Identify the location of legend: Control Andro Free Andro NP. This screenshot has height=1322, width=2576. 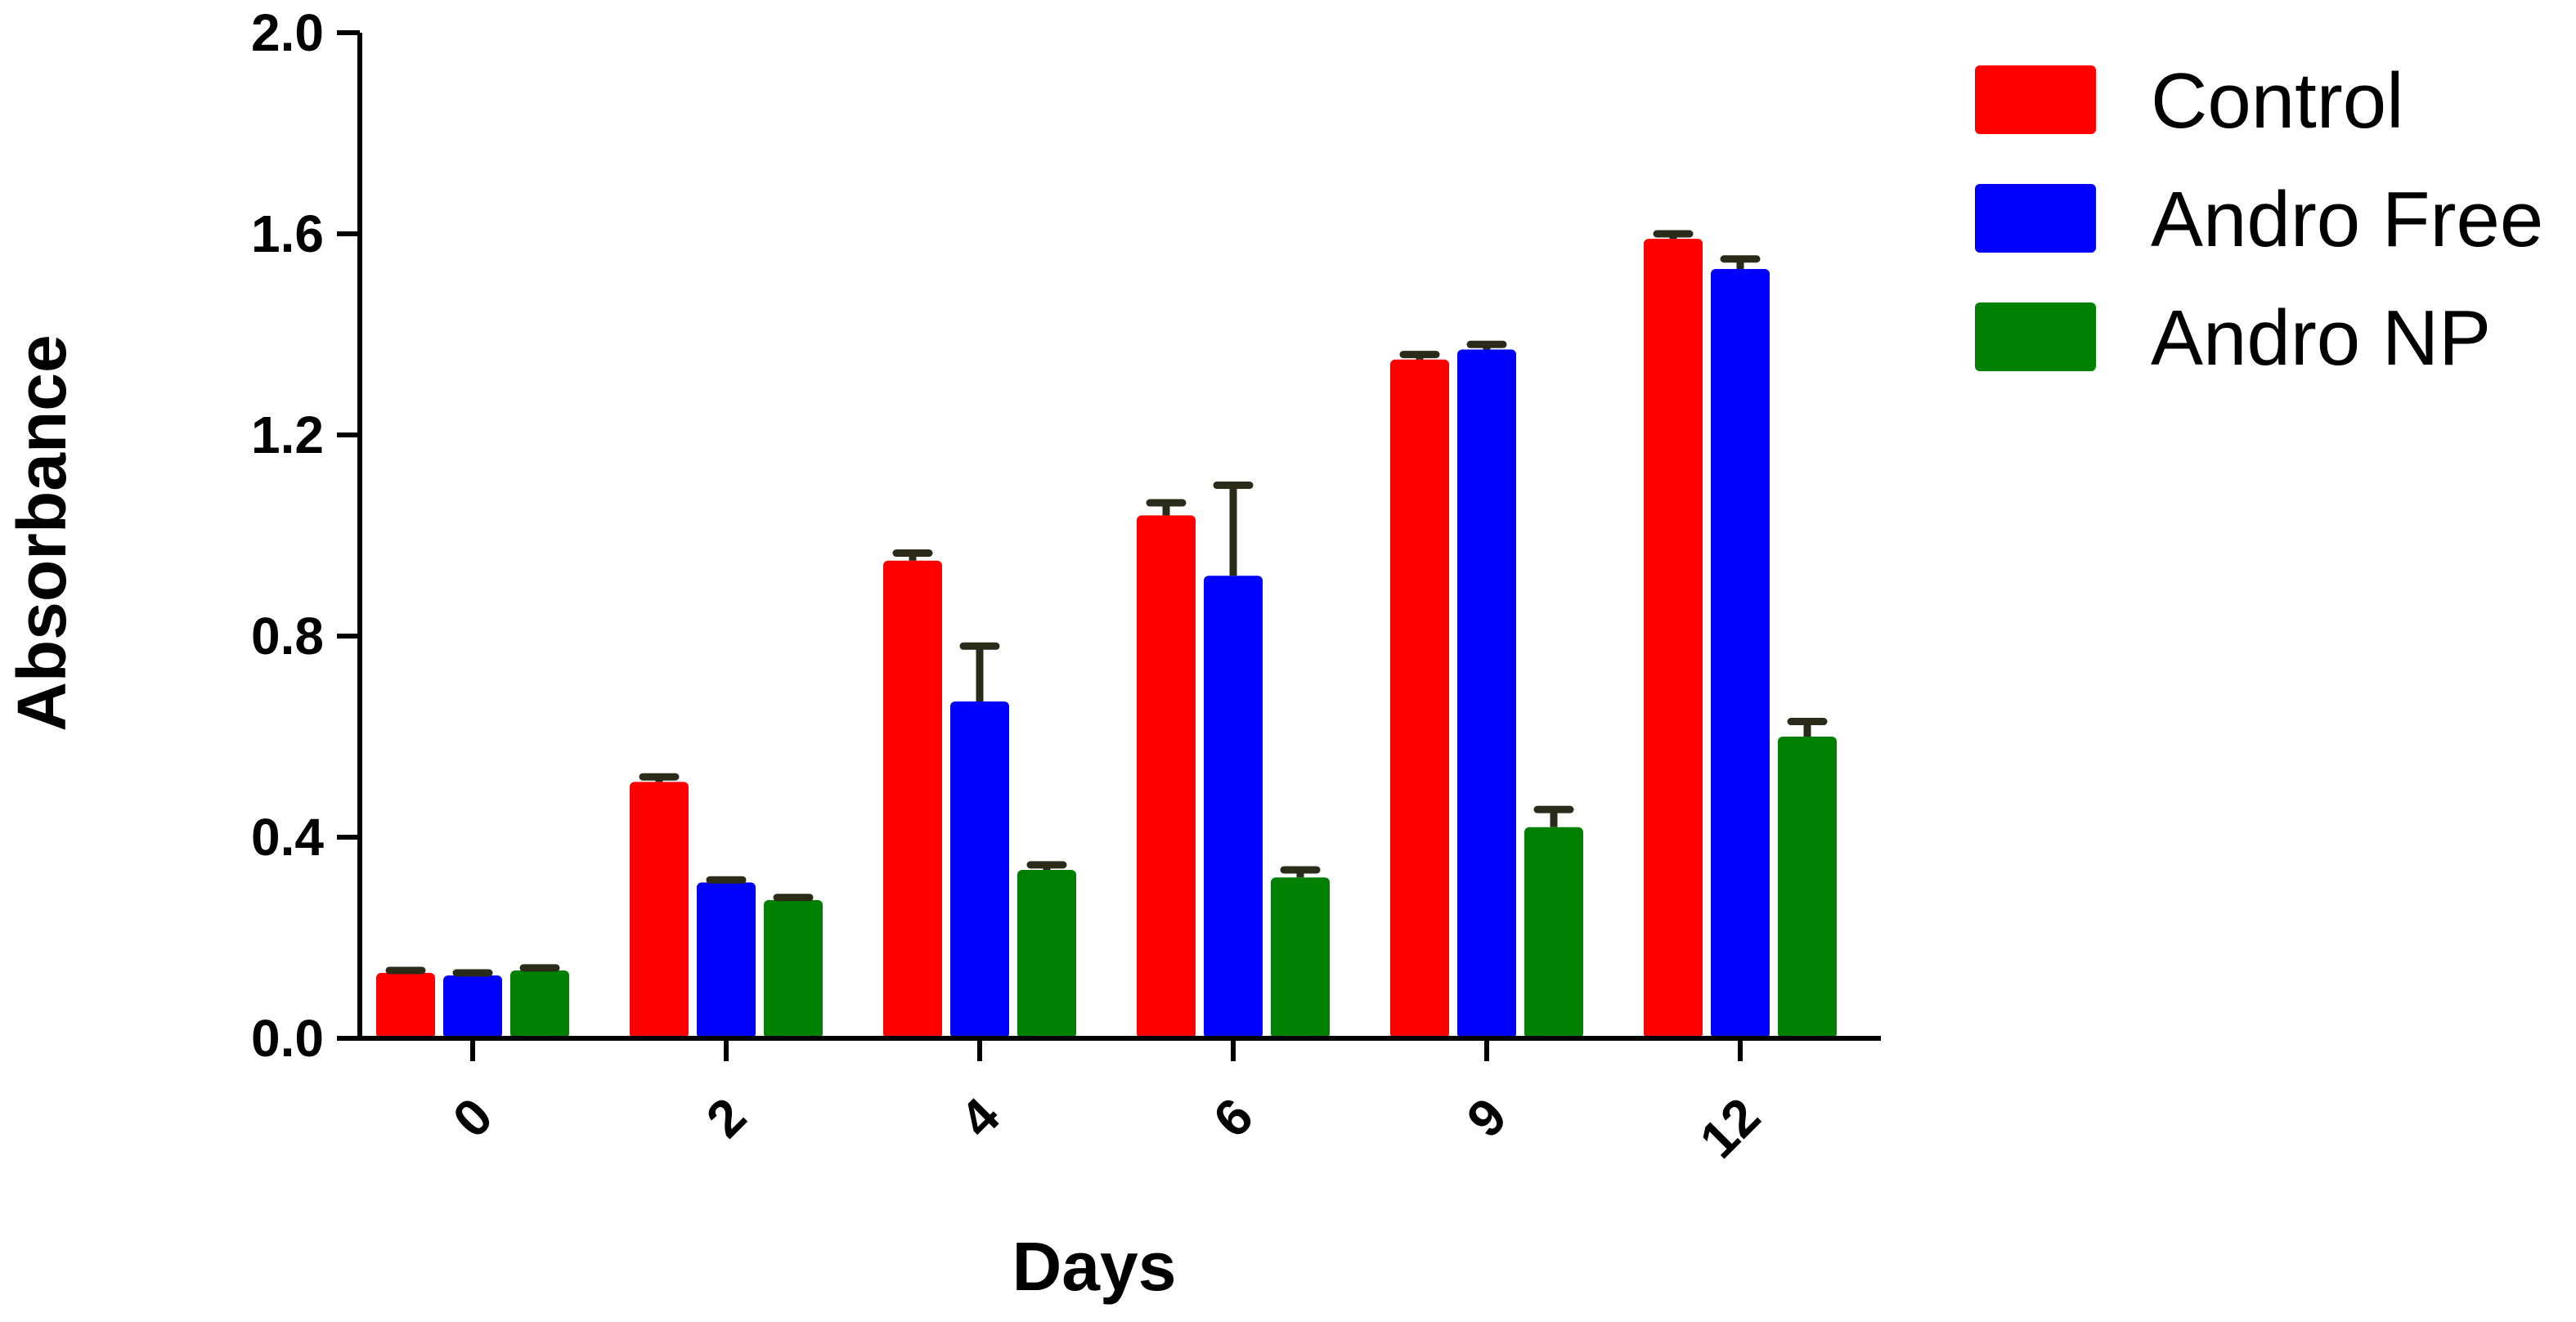
(2259, 220).